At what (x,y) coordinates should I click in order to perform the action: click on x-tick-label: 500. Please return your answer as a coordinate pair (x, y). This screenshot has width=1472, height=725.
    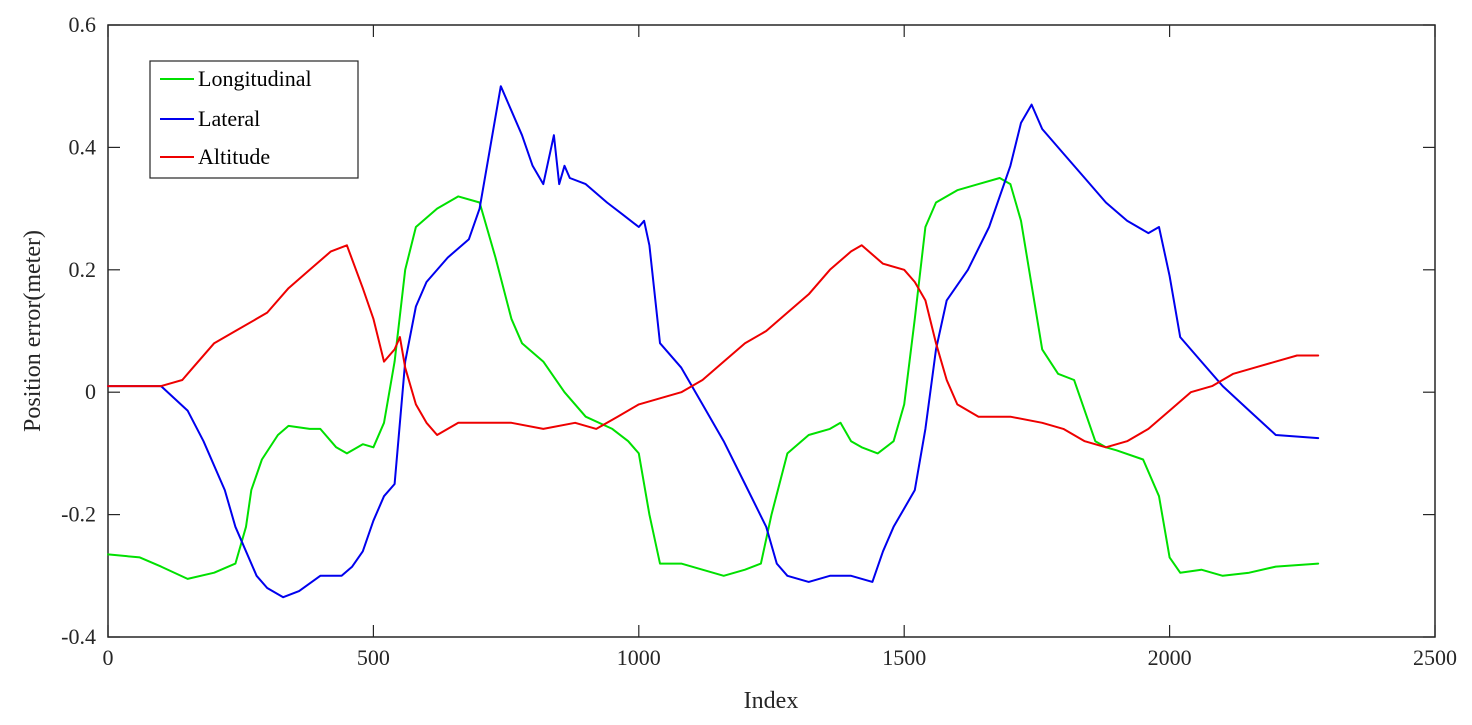
    Looking at the image, I should click on (373, 657).